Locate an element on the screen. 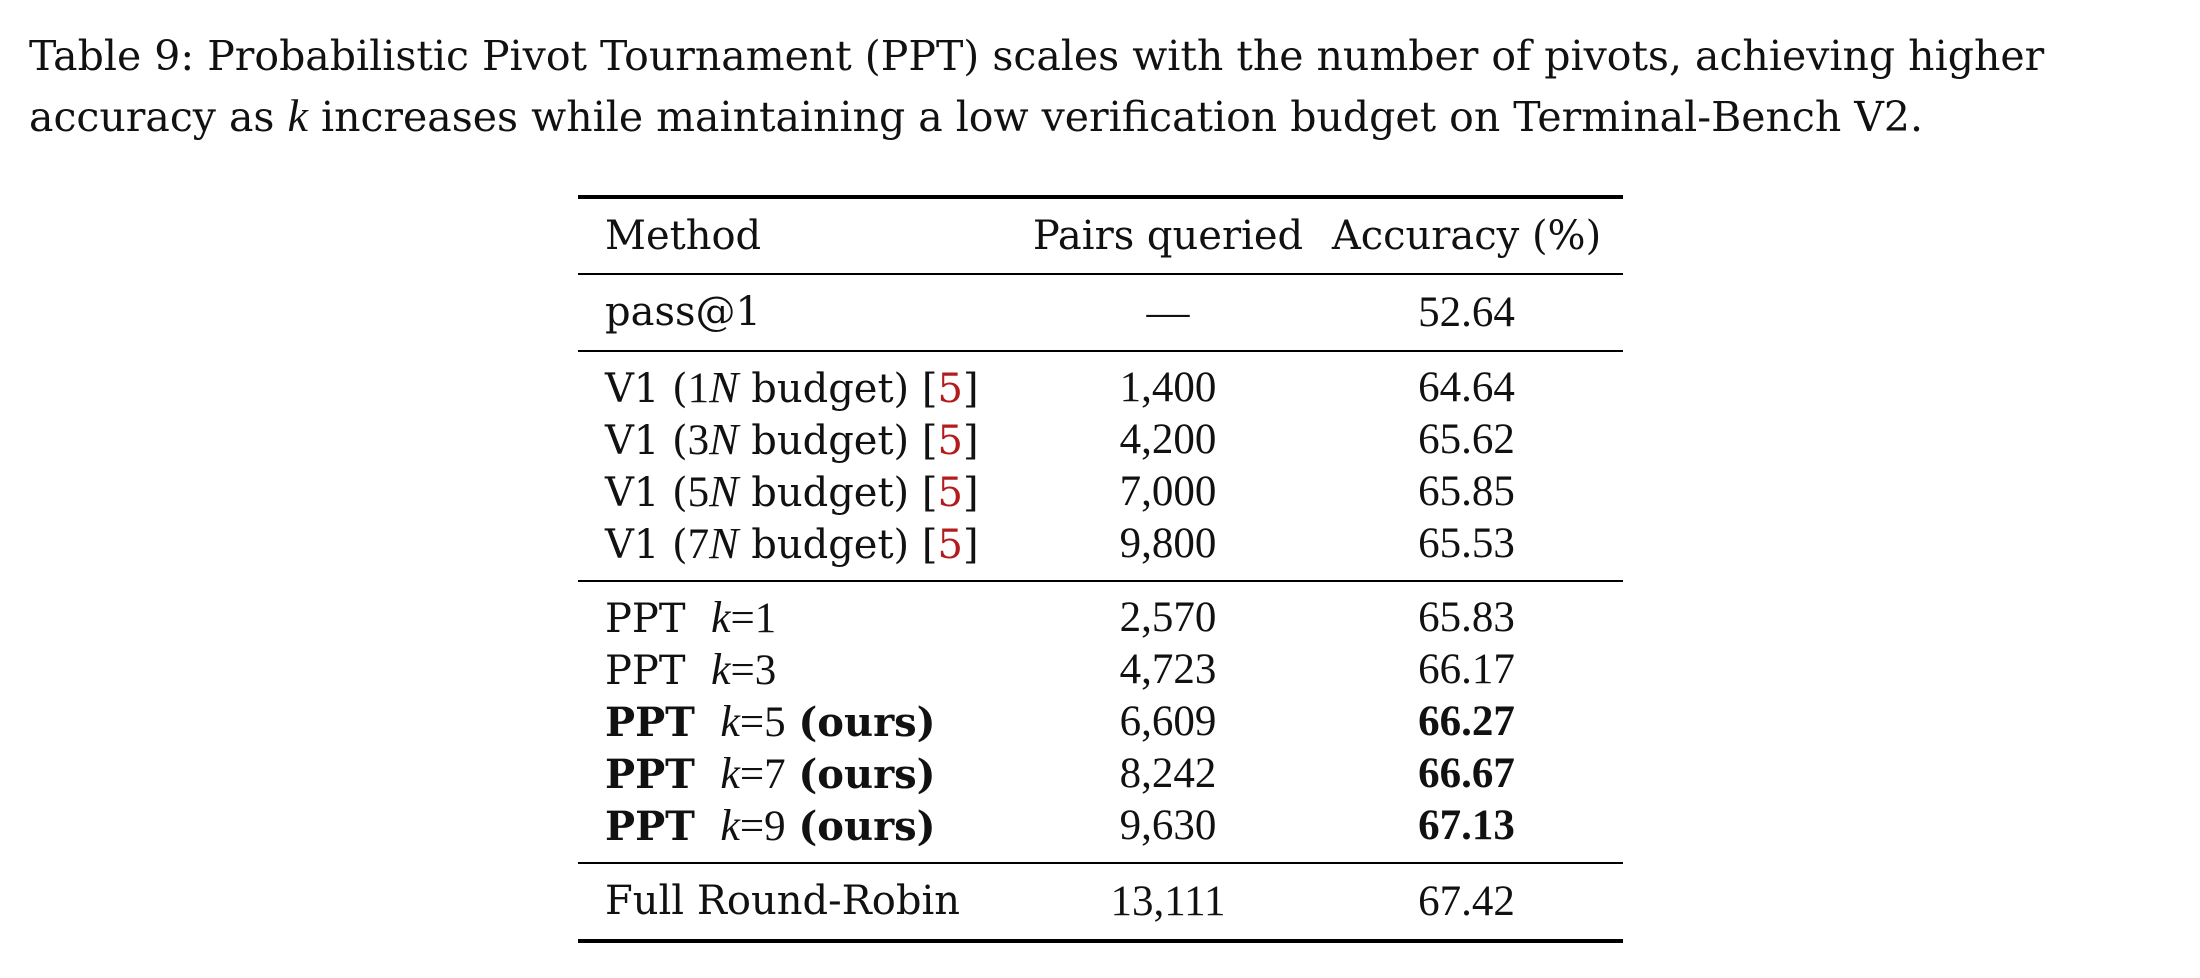  v1-pairs: 7,000 is located at coordinates (1168, 491).